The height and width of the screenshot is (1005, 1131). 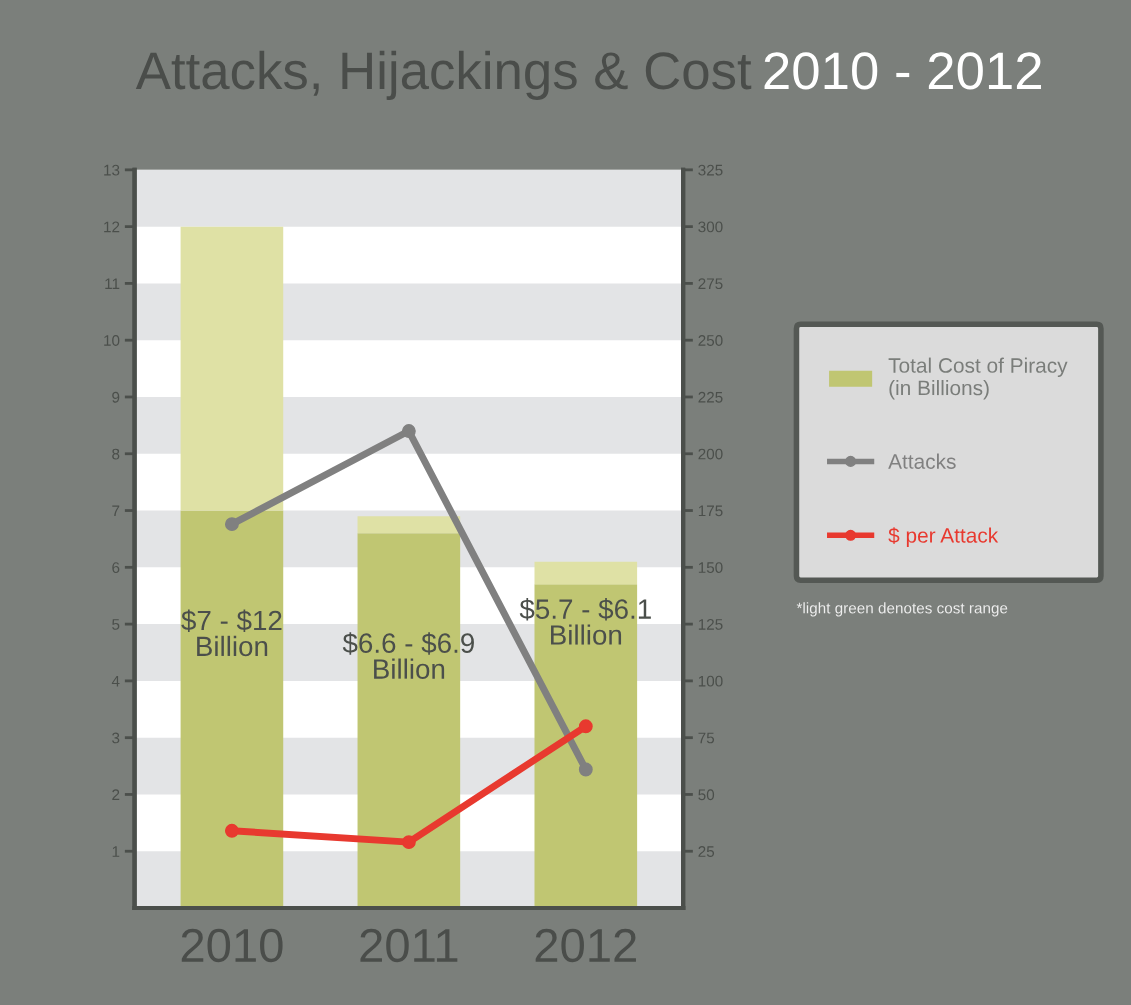 What do you see at coordinates (902, 71) in the screenshot?
I see `text: 2010 - 2012` at bounding box center [902, 71].